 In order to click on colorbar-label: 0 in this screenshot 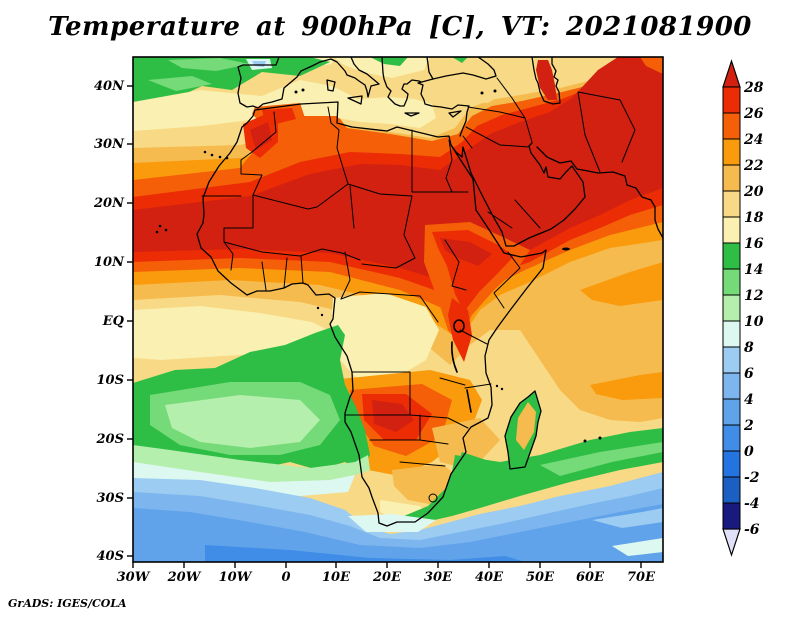, I will do `click(749, 452)`.